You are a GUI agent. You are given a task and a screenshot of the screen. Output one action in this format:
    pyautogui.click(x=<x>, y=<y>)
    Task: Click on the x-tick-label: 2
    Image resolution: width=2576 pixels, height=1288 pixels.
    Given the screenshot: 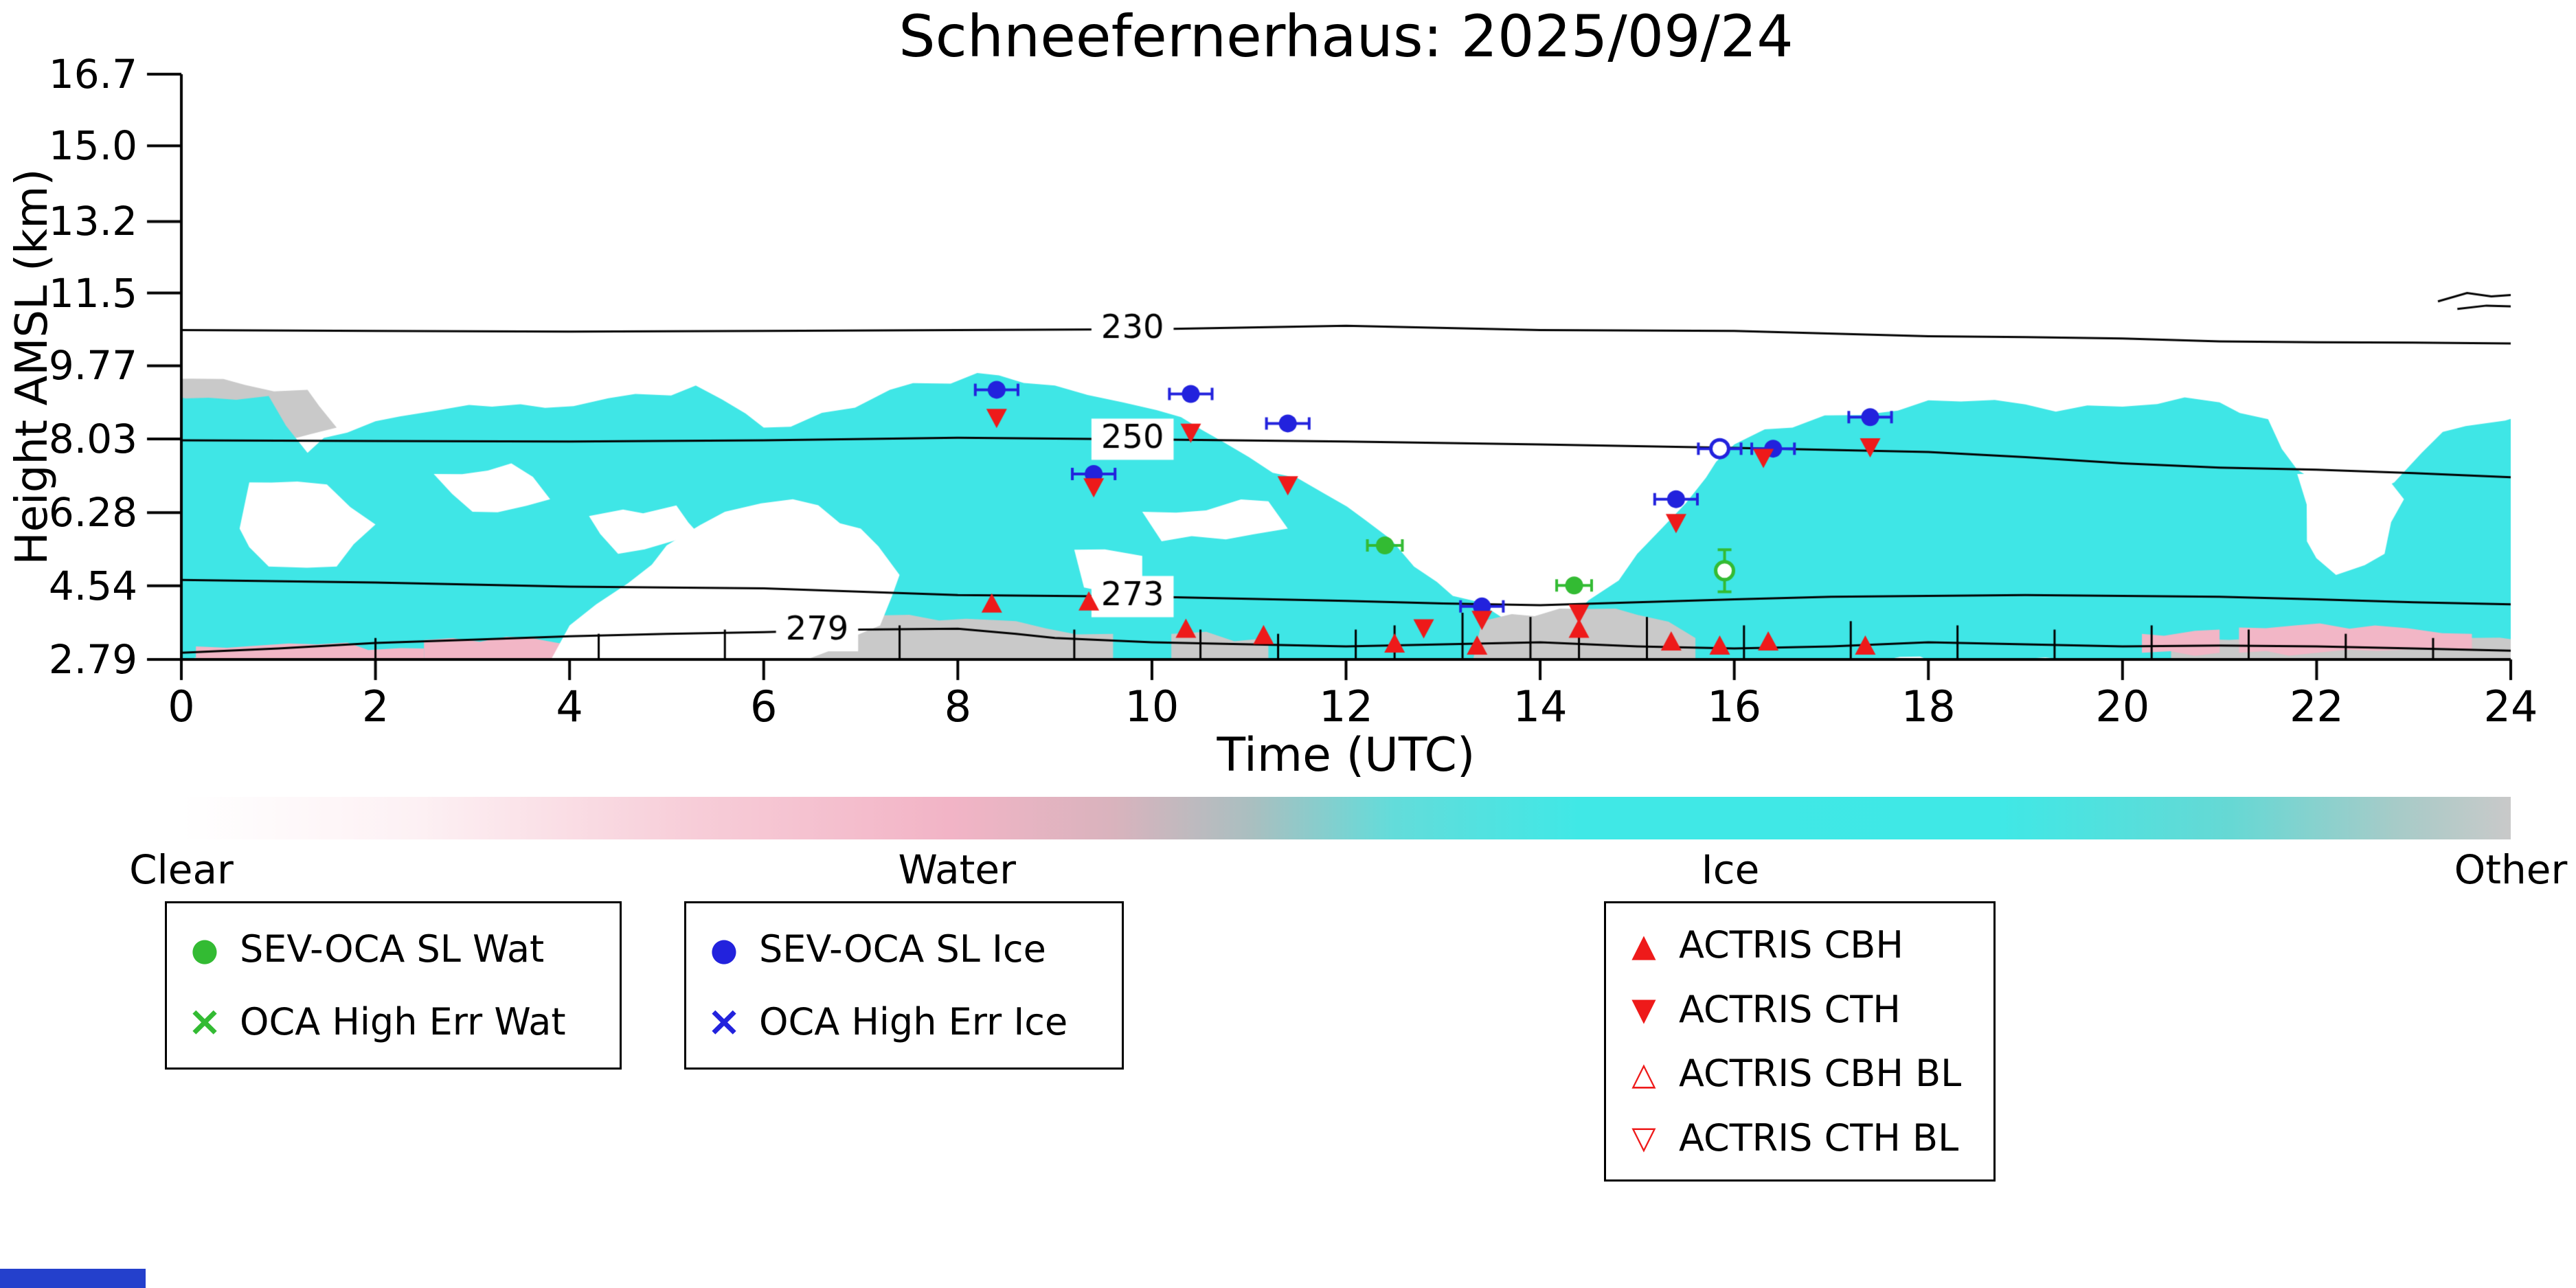 What is the action you would take?
    pyautogui.click(x=375, y=706)
    